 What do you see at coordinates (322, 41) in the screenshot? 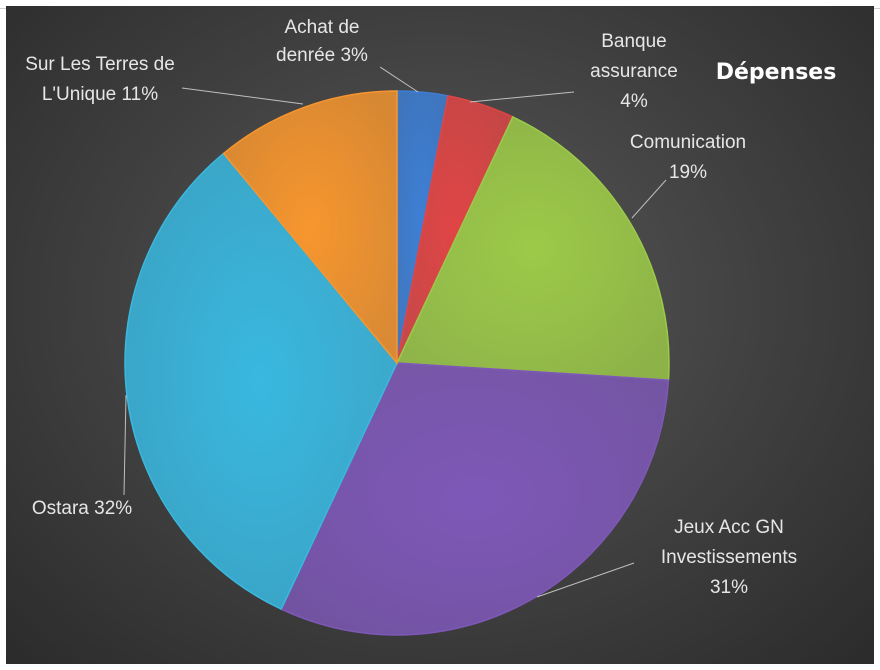
I see `data-label: Achat de denrée 3%` at bounding box center [322, 41].